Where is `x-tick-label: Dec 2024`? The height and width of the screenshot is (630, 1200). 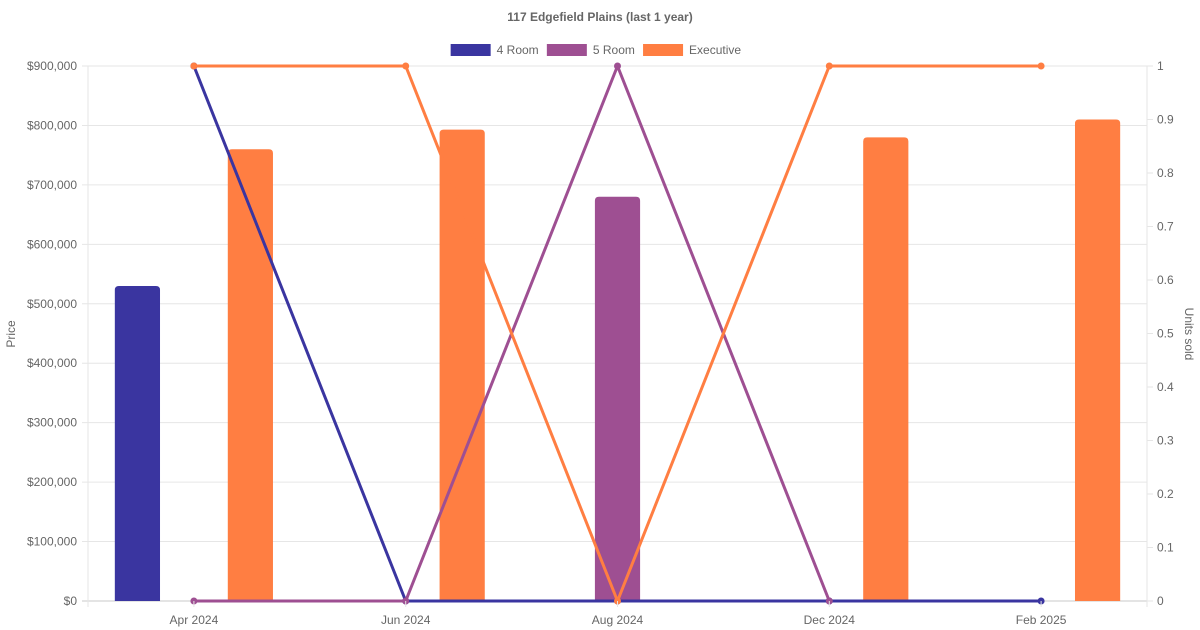 x-tick-label: Dec 2024 is located at coordinates (830, 620).